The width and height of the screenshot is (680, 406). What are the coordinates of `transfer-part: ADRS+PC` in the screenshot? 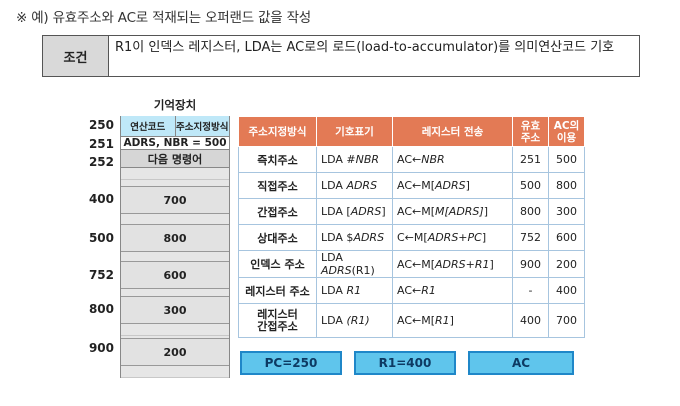 It's located at (454, 237).